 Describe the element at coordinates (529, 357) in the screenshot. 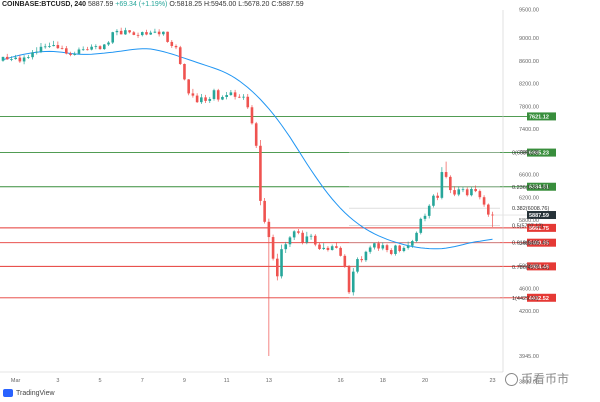

I see `y-tick-label: 3945.00` at that location.